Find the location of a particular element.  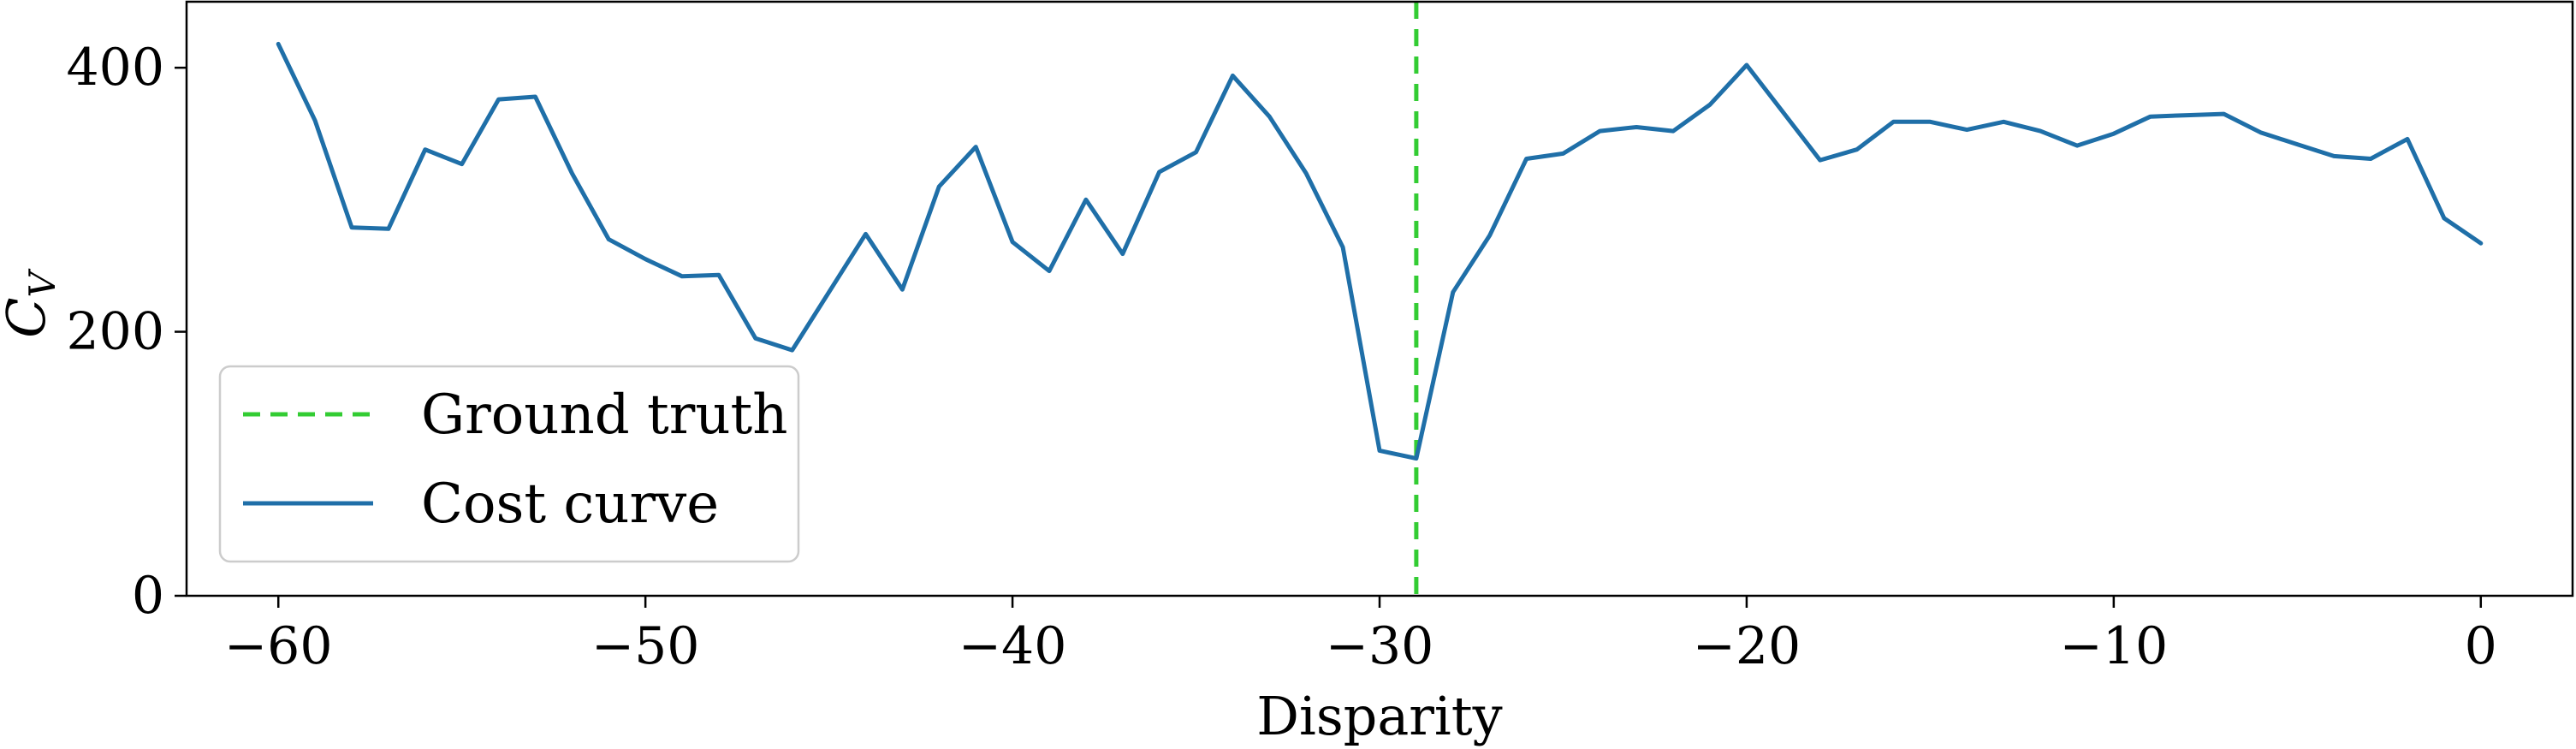

y-axis-label-main: C is located at coordinates (28, 317).